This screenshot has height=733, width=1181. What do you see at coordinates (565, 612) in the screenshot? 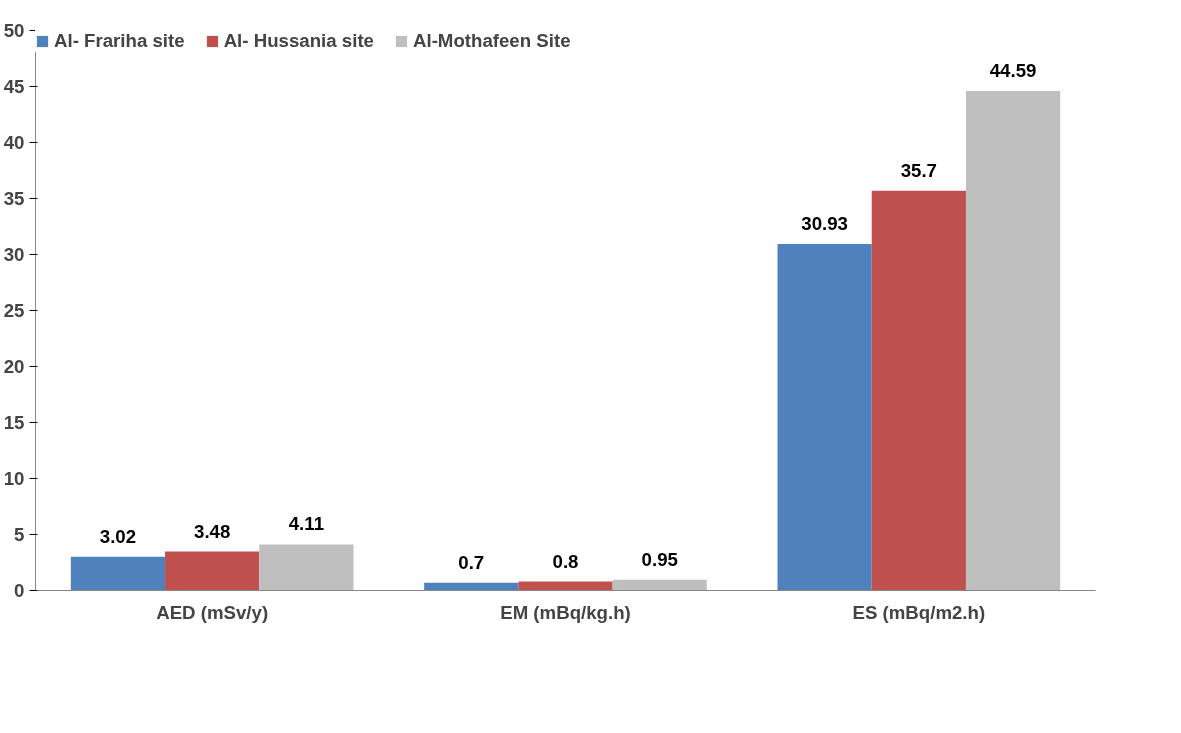
I see `x-tick-label: EM (mBq/kg.h)` at bounding box center [565, 612].